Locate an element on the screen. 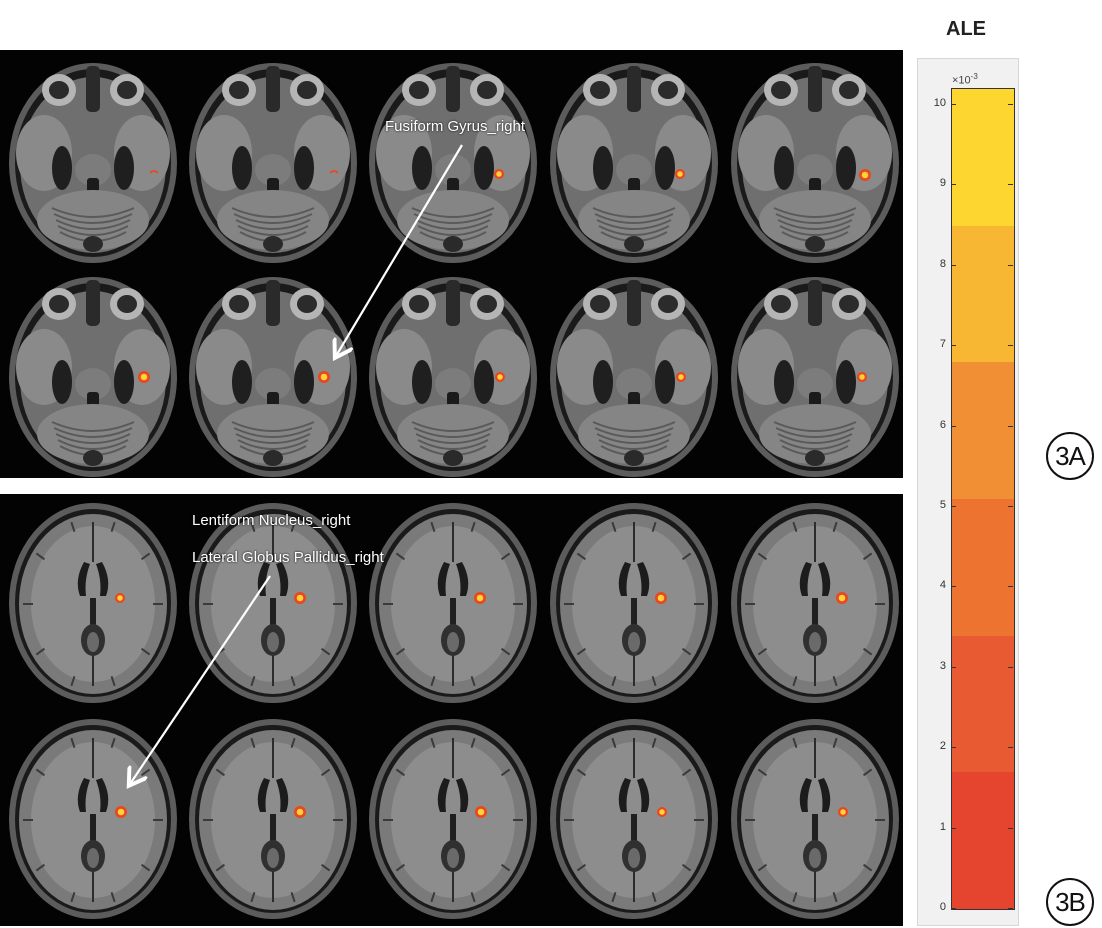 Image resolution: width=1102 pixels, height=928 pixels. colorbar-tick-label: 1 is located at coordinates (942, 826).